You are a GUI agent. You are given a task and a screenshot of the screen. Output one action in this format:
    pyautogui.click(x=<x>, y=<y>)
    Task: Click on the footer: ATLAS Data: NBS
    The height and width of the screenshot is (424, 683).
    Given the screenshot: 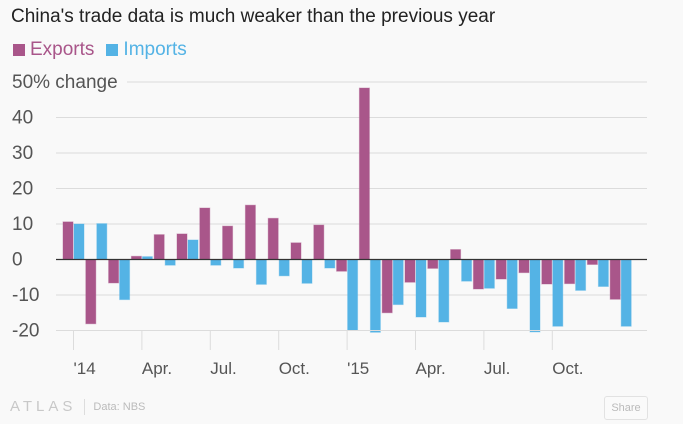 What is the action you would take?
    pyautogui.click(x=77, y=406)
    